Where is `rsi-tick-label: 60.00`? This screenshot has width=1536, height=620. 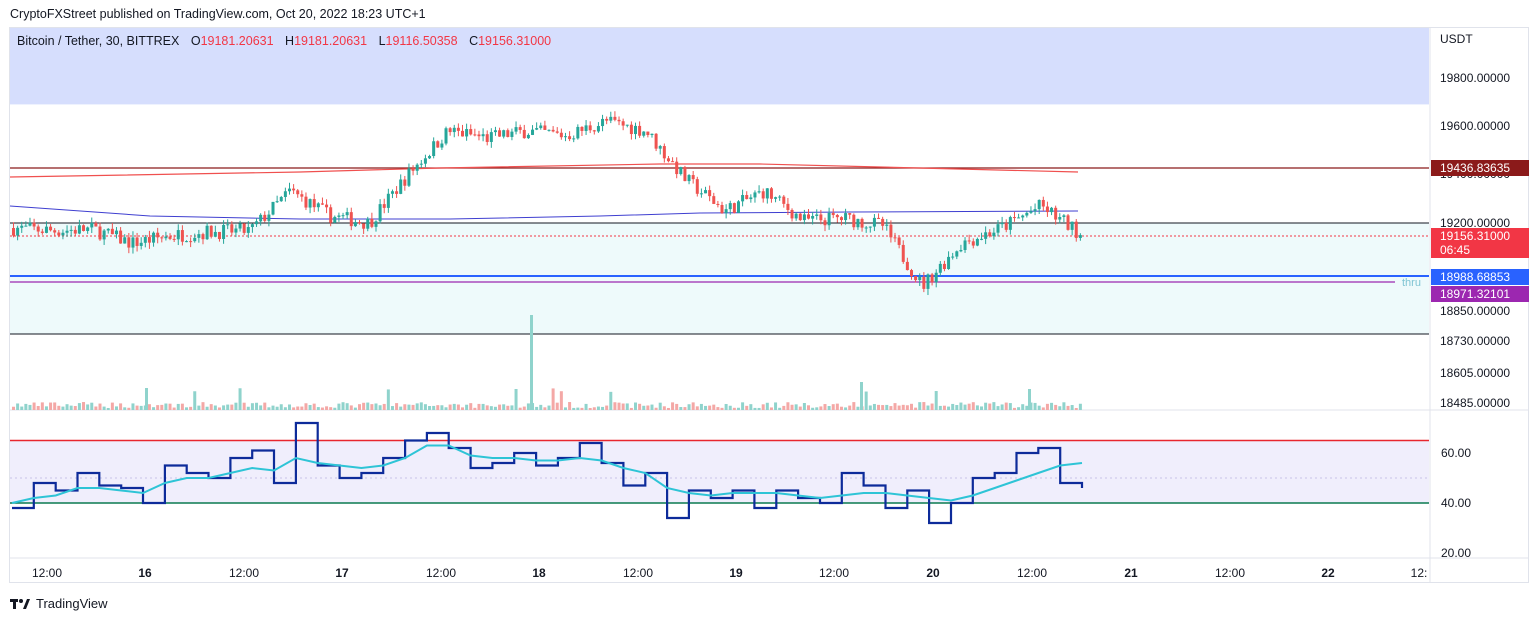 rsi-tick-label: 60.00 is located at coordinates (1456, 453).